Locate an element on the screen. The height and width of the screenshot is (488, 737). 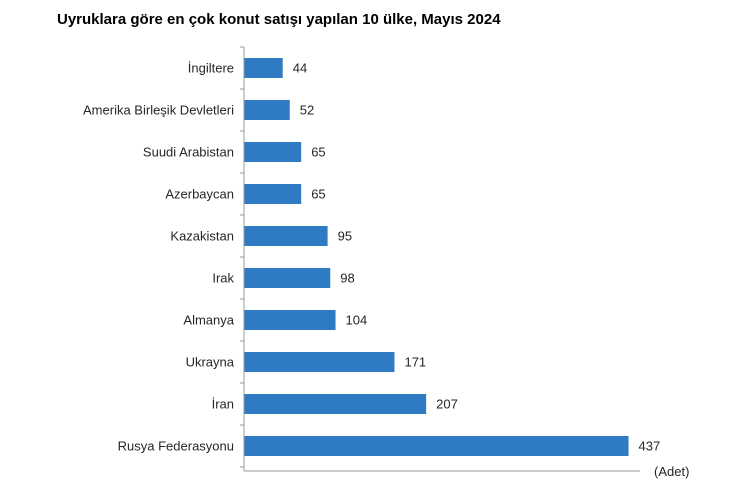
category-label: Azerbaycan is located at coordinates (199, 194).